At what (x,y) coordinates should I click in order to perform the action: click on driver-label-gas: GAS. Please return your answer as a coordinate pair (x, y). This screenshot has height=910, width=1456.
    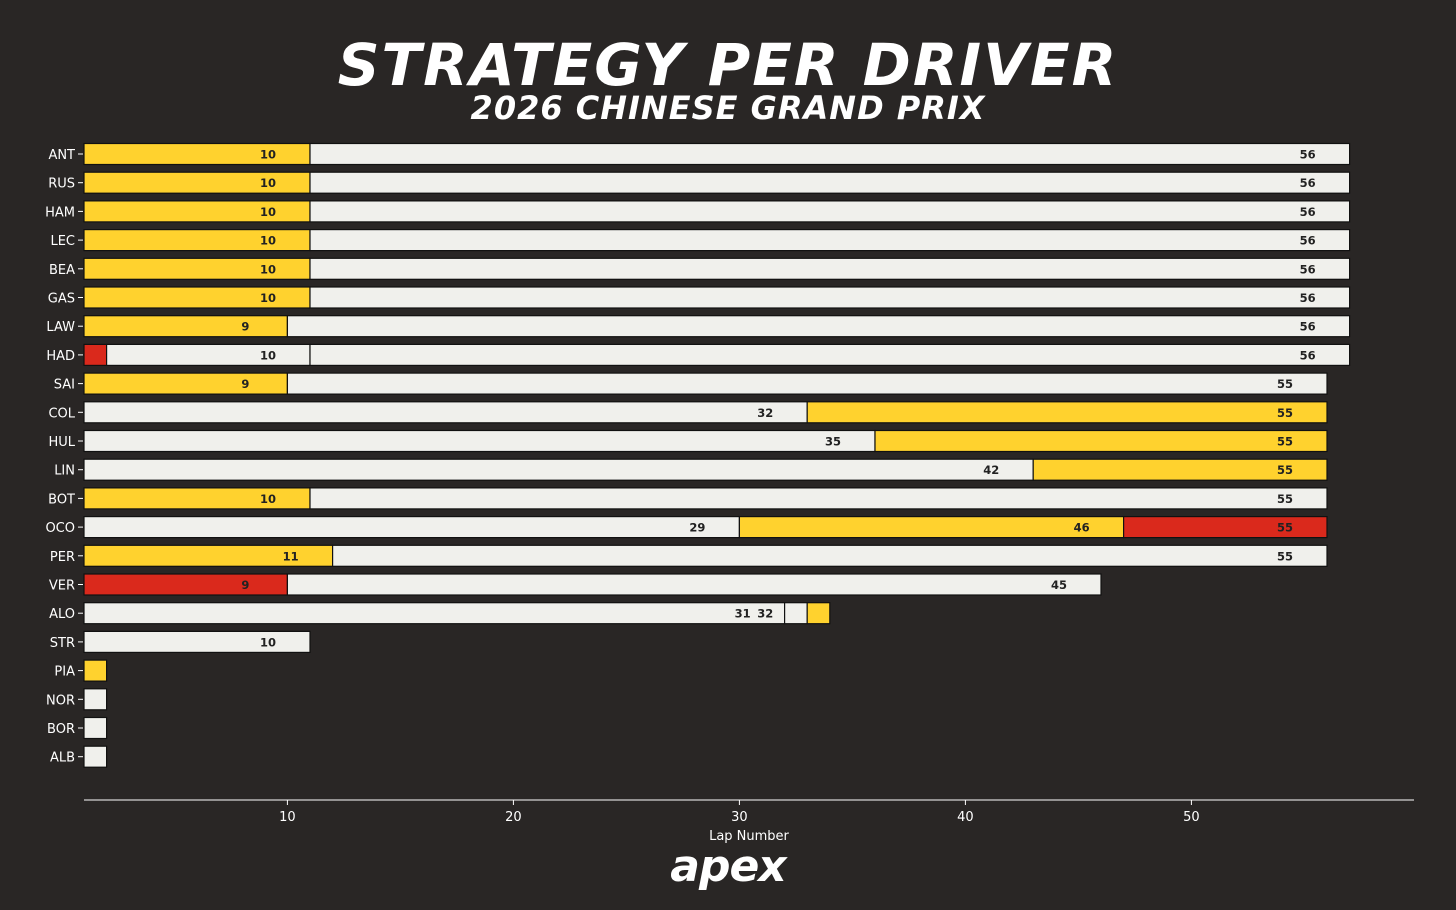
    Looking at the image, I should click on (61, 299).